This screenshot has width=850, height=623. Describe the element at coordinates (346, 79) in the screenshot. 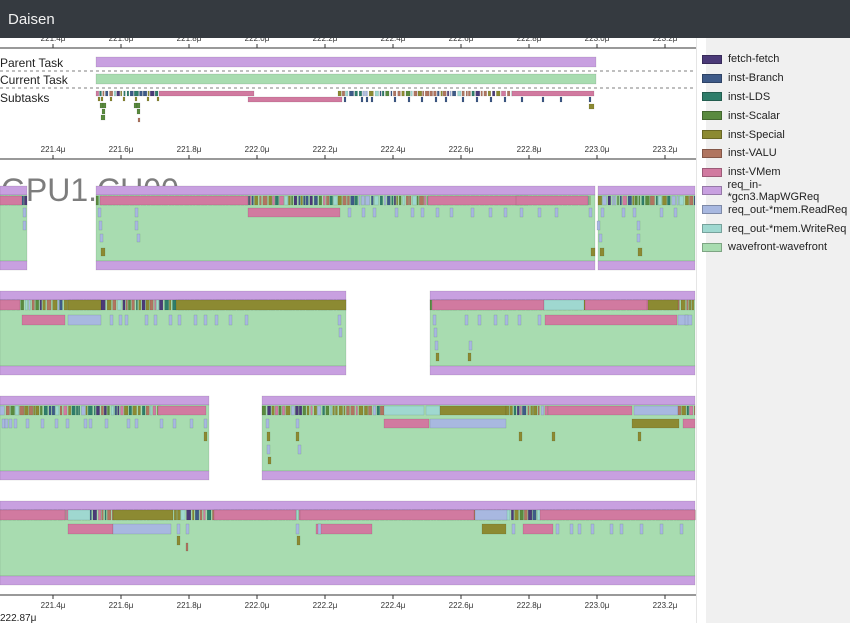

I see `current-task-bar` at that location.